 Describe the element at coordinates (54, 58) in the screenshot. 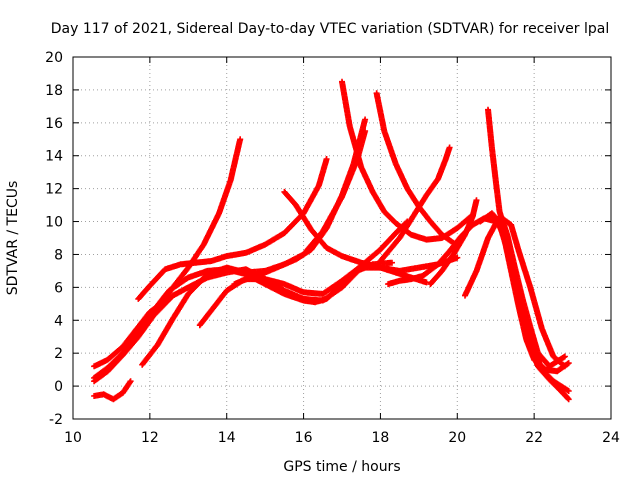

I see `y-tick-label: 20` at that location.